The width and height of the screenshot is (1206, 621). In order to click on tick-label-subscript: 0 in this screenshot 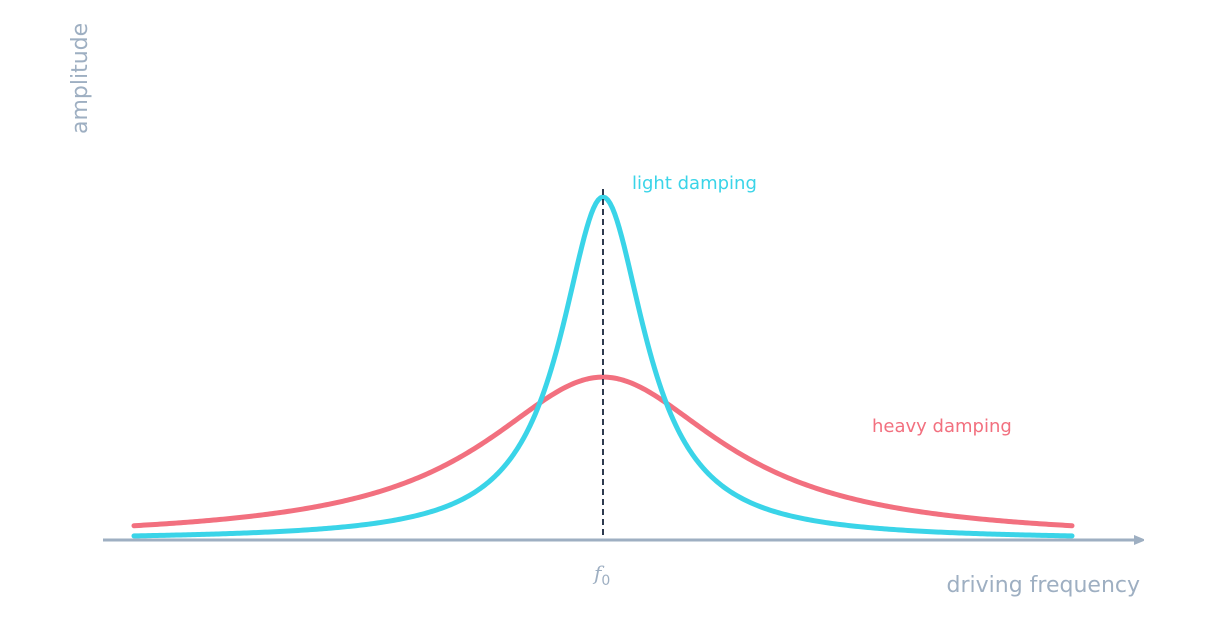, I will do `click(605, 581)`.